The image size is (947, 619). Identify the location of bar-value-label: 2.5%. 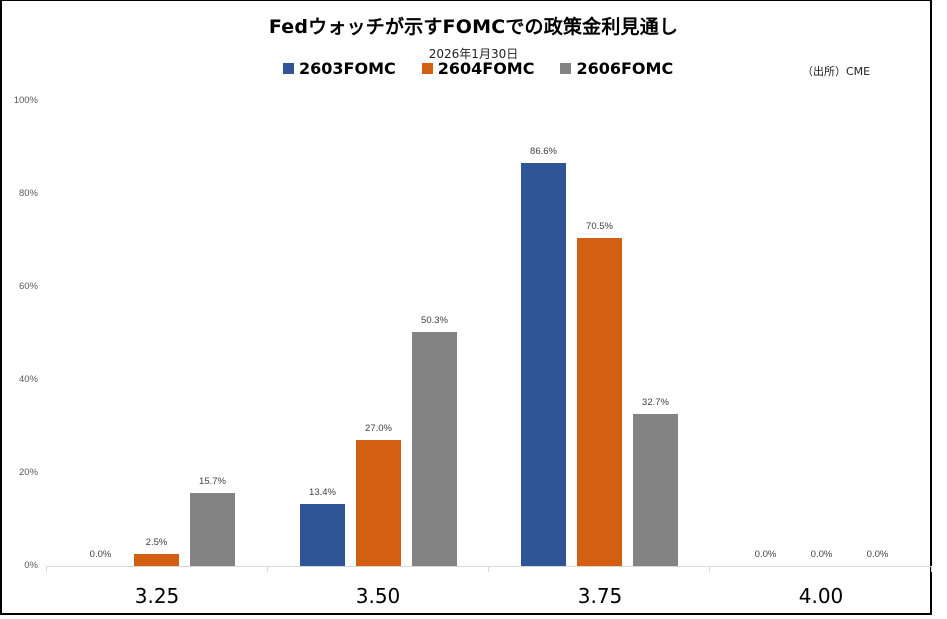
(156, 542).